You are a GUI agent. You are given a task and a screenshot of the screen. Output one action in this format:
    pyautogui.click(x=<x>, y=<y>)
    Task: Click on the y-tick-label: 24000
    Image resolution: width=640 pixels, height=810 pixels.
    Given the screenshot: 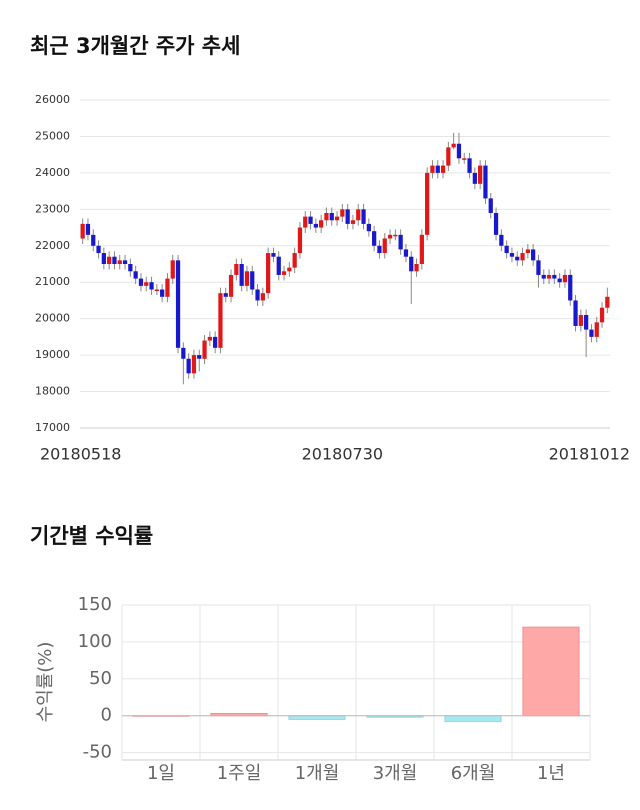 What is the action you would take?
    pyautogui.click(x=52, y=172)
    